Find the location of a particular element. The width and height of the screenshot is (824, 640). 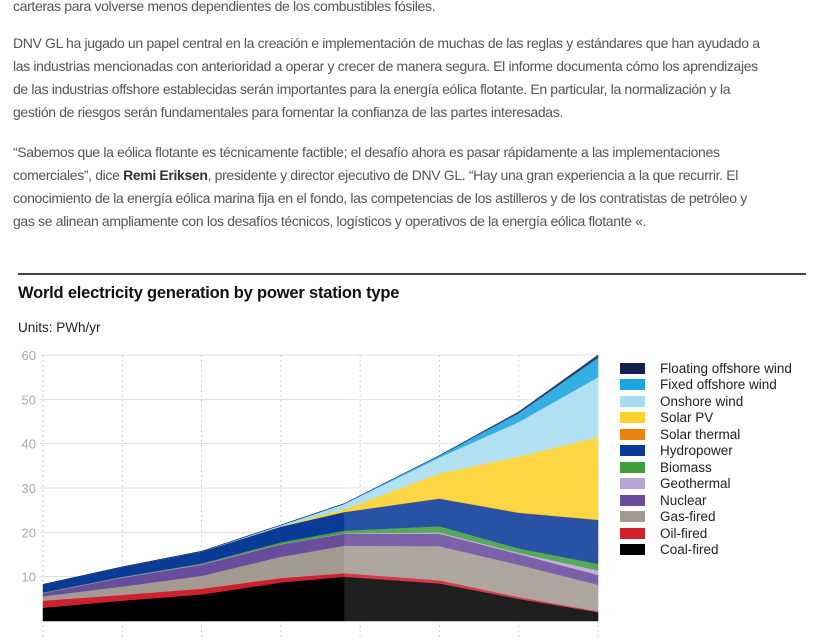

y-tick-label: 50 is located at coordinates (29, 399).